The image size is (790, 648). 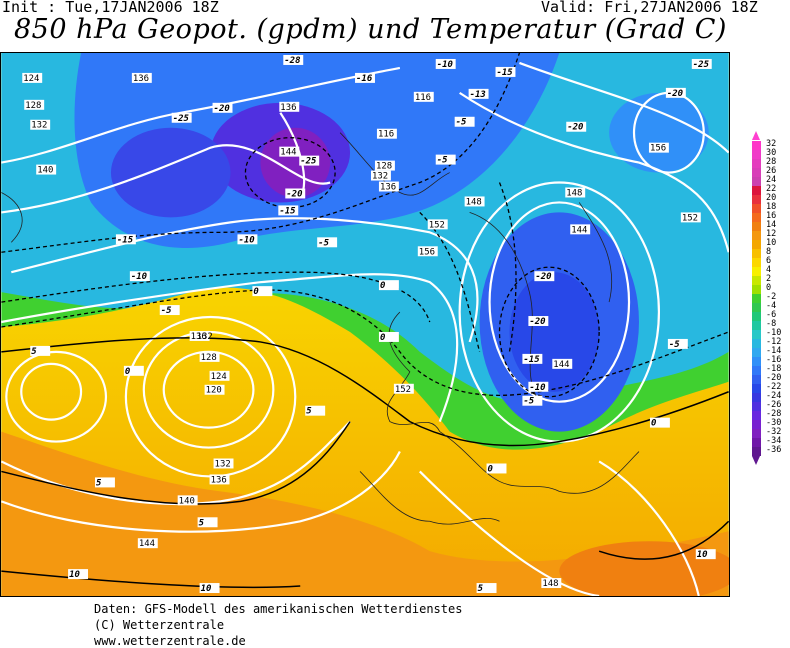 What do you see at coordinates (766, 297) in the screenshot?
I see `legend-entry: -2` at bounding box center [766, 297].